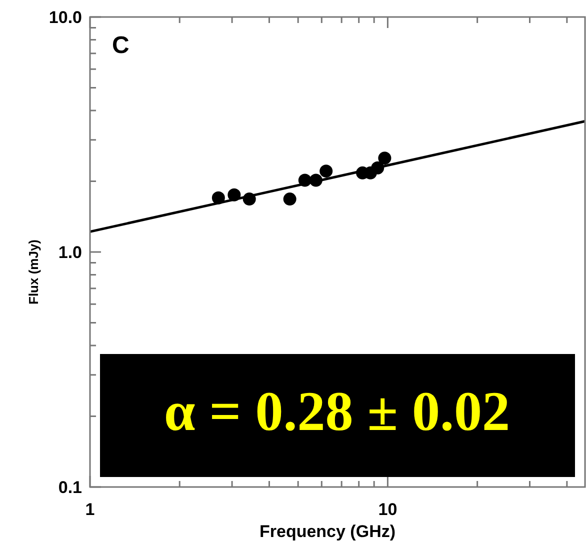  I want to click on y-axis-title: Flux (mJy), so click(33, 272).